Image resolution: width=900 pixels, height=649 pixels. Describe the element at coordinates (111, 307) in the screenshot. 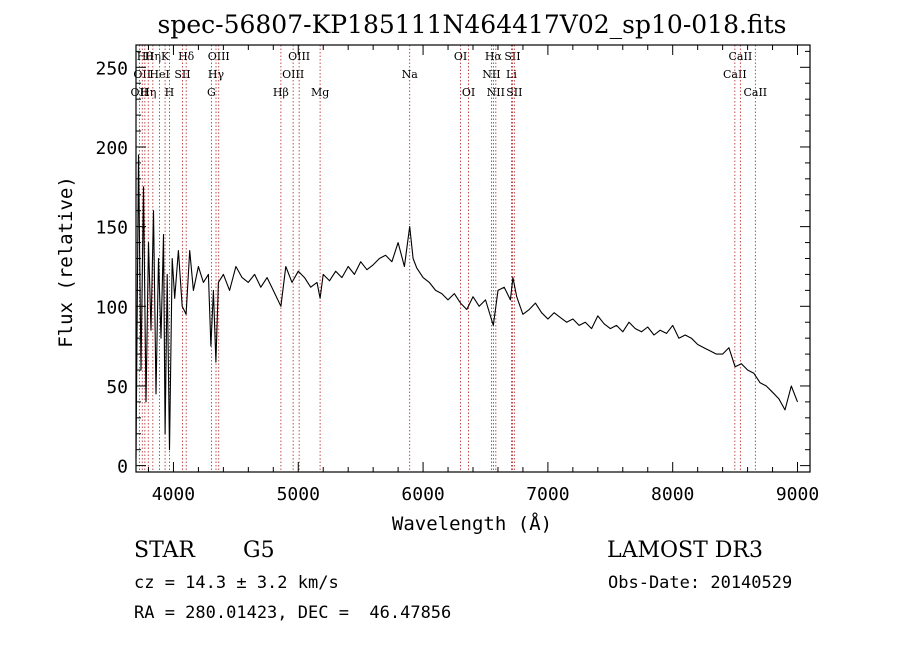

I see `y-tick-label: 100` at that location.